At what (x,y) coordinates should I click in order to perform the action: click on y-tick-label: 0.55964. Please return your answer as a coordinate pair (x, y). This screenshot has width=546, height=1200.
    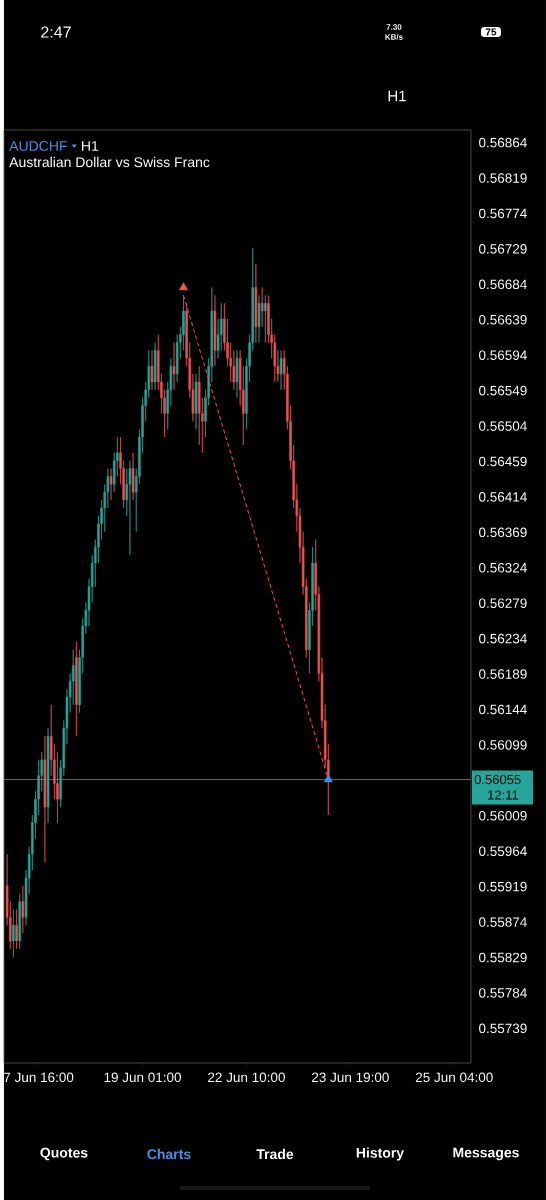
    Looking at the image, I should click on (503, 851).